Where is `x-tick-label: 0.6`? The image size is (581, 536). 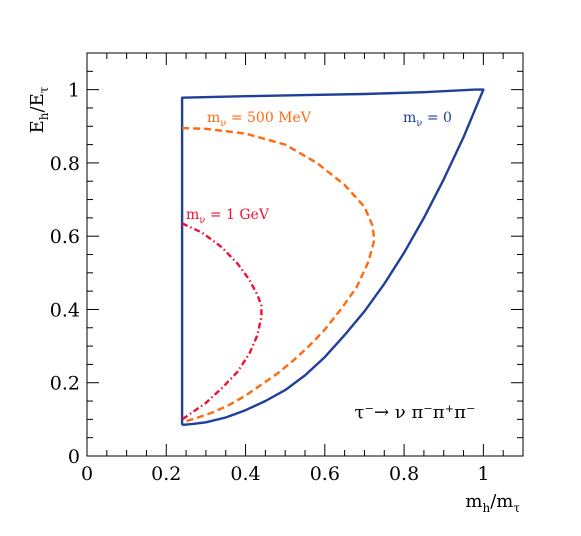
x-tick-label: 0.6 is located at coordinates (325, 474).